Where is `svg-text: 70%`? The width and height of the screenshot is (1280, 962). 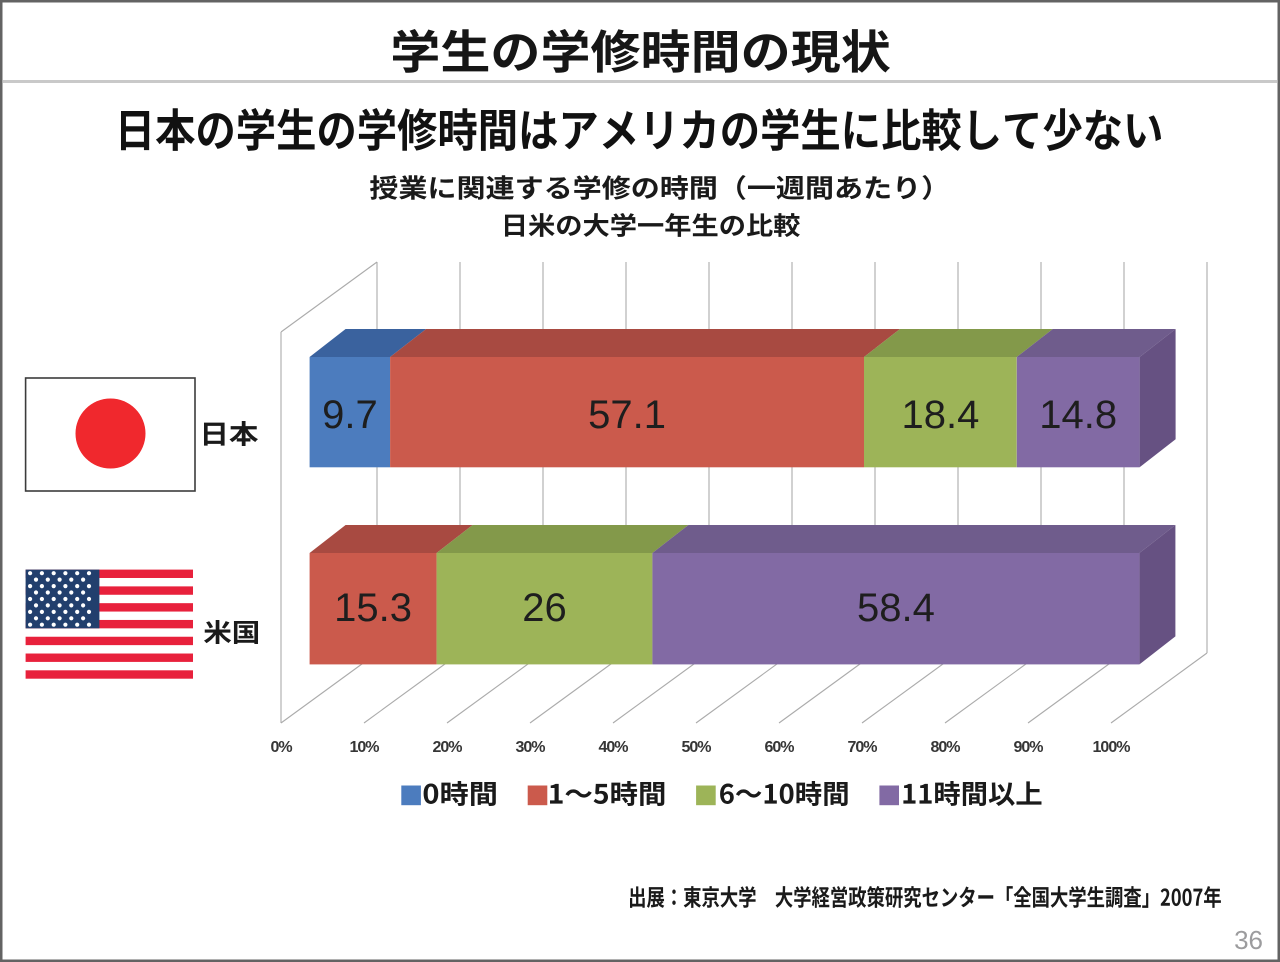 svg-text: 70% is located at coordinates (862, 747).